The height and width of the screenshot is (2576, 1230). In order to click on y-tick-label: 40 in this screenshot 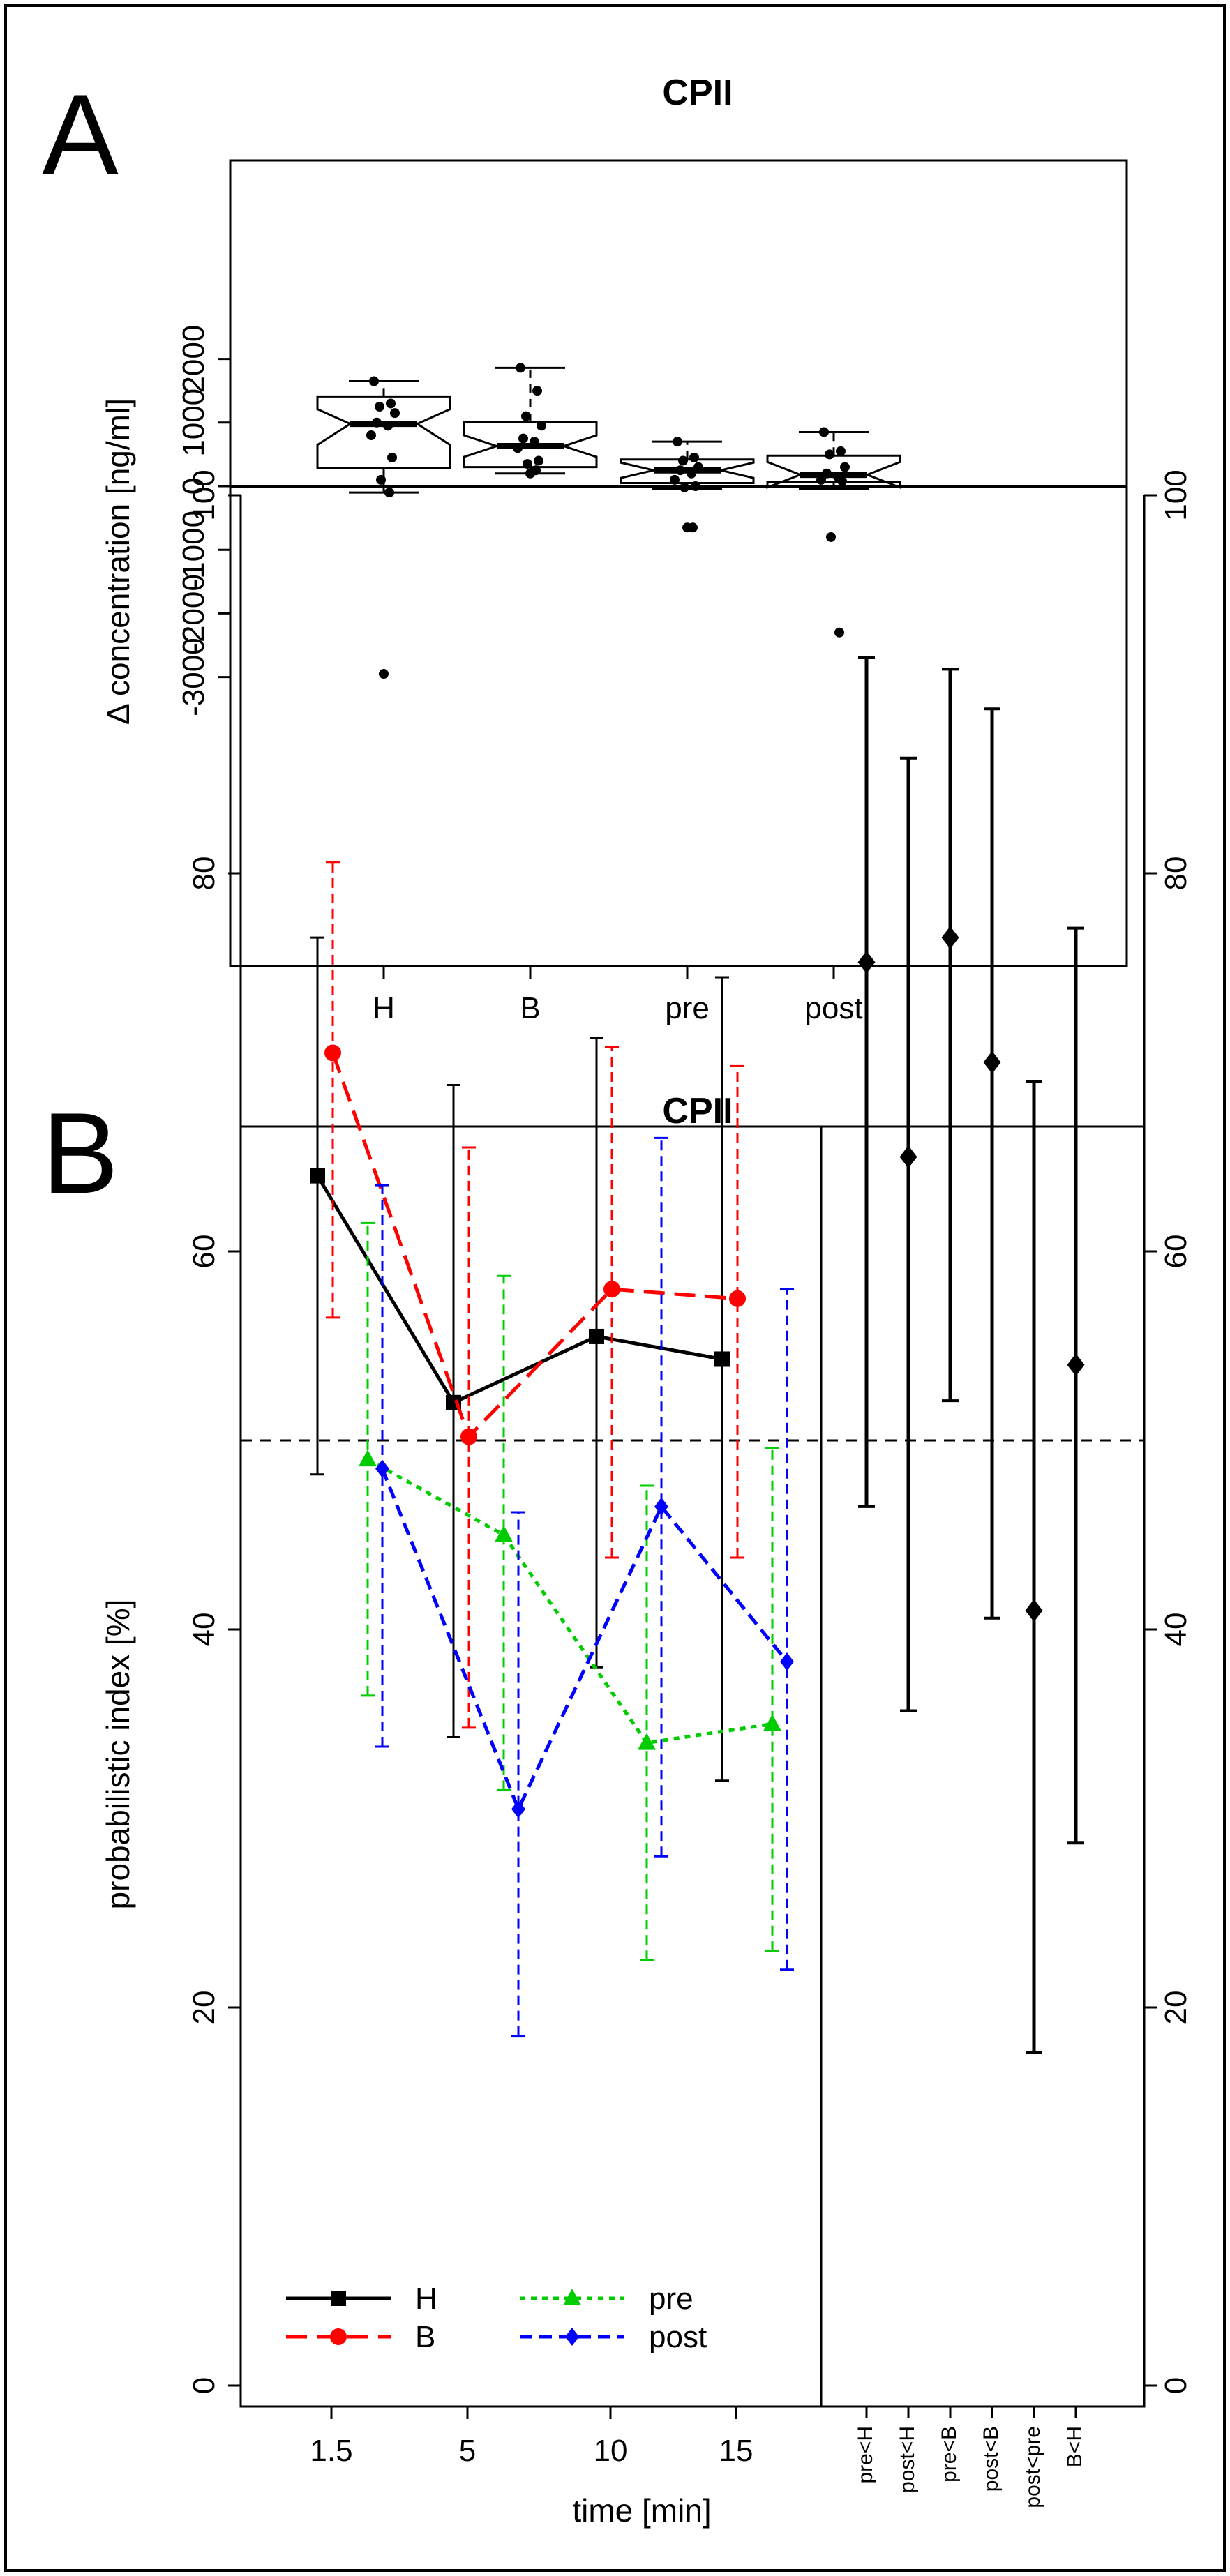, I will do `click(204, 1630)`.